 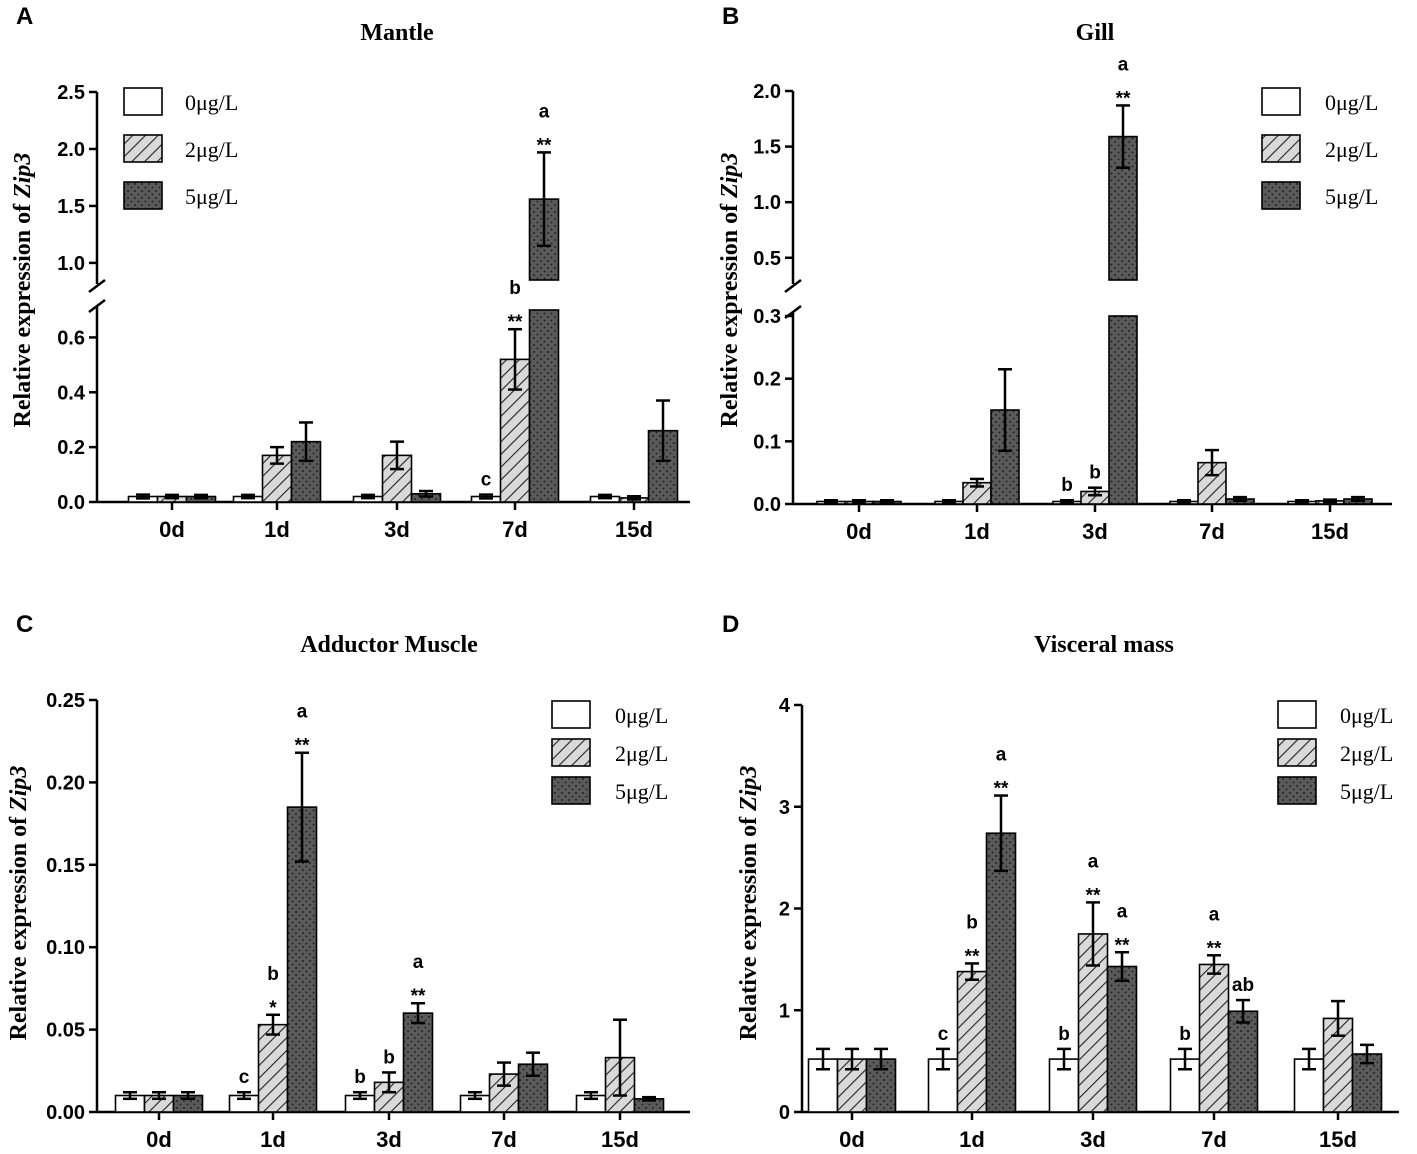 What do you see at coordinates (784, 1113) in the screenshot?
I see `y-tick-label: 0` at bounding box center [784, 1113].